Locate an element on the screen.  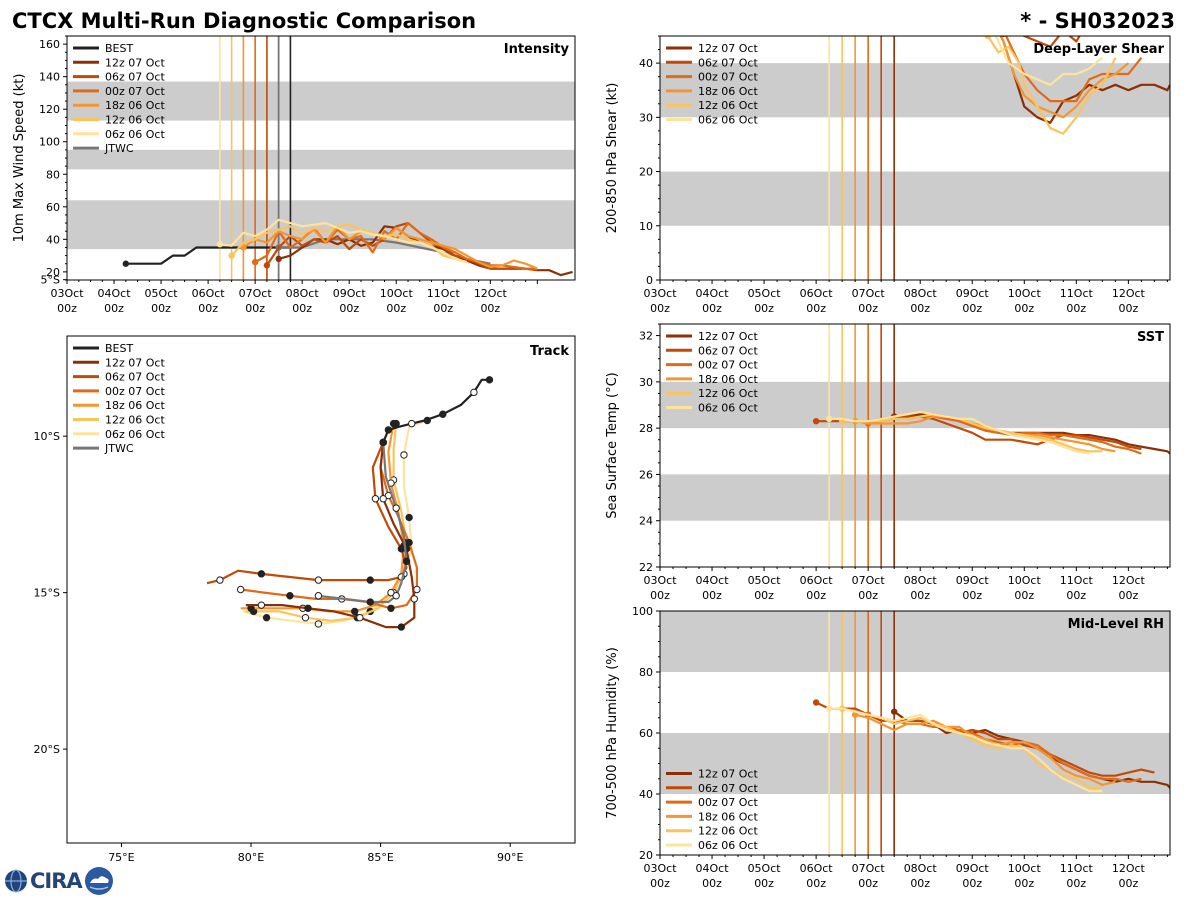
rh-legend-label-18z-06-oct: 18z 06 Oct is located at coordinates (728, 816).